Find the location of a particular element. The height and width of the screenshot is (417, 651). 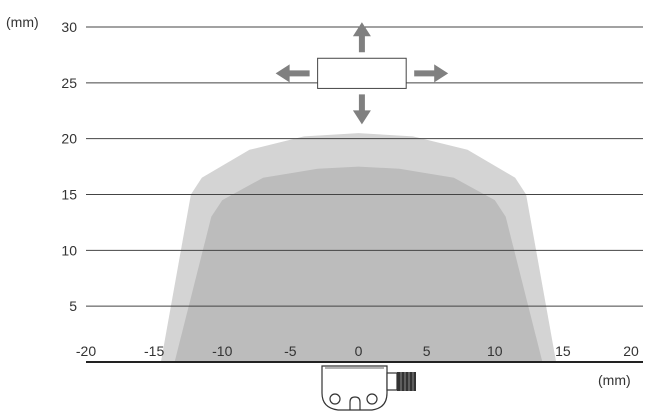

x-tick-label: 10 is located at coordinates (495, 351).